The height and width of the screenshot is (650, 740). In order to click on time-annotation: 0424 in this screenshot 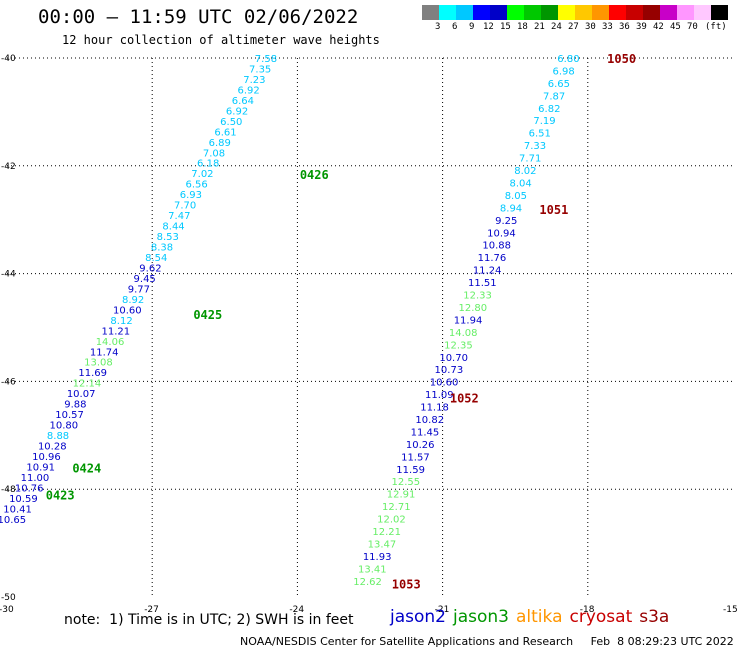, I will do `click(86, 469)`.